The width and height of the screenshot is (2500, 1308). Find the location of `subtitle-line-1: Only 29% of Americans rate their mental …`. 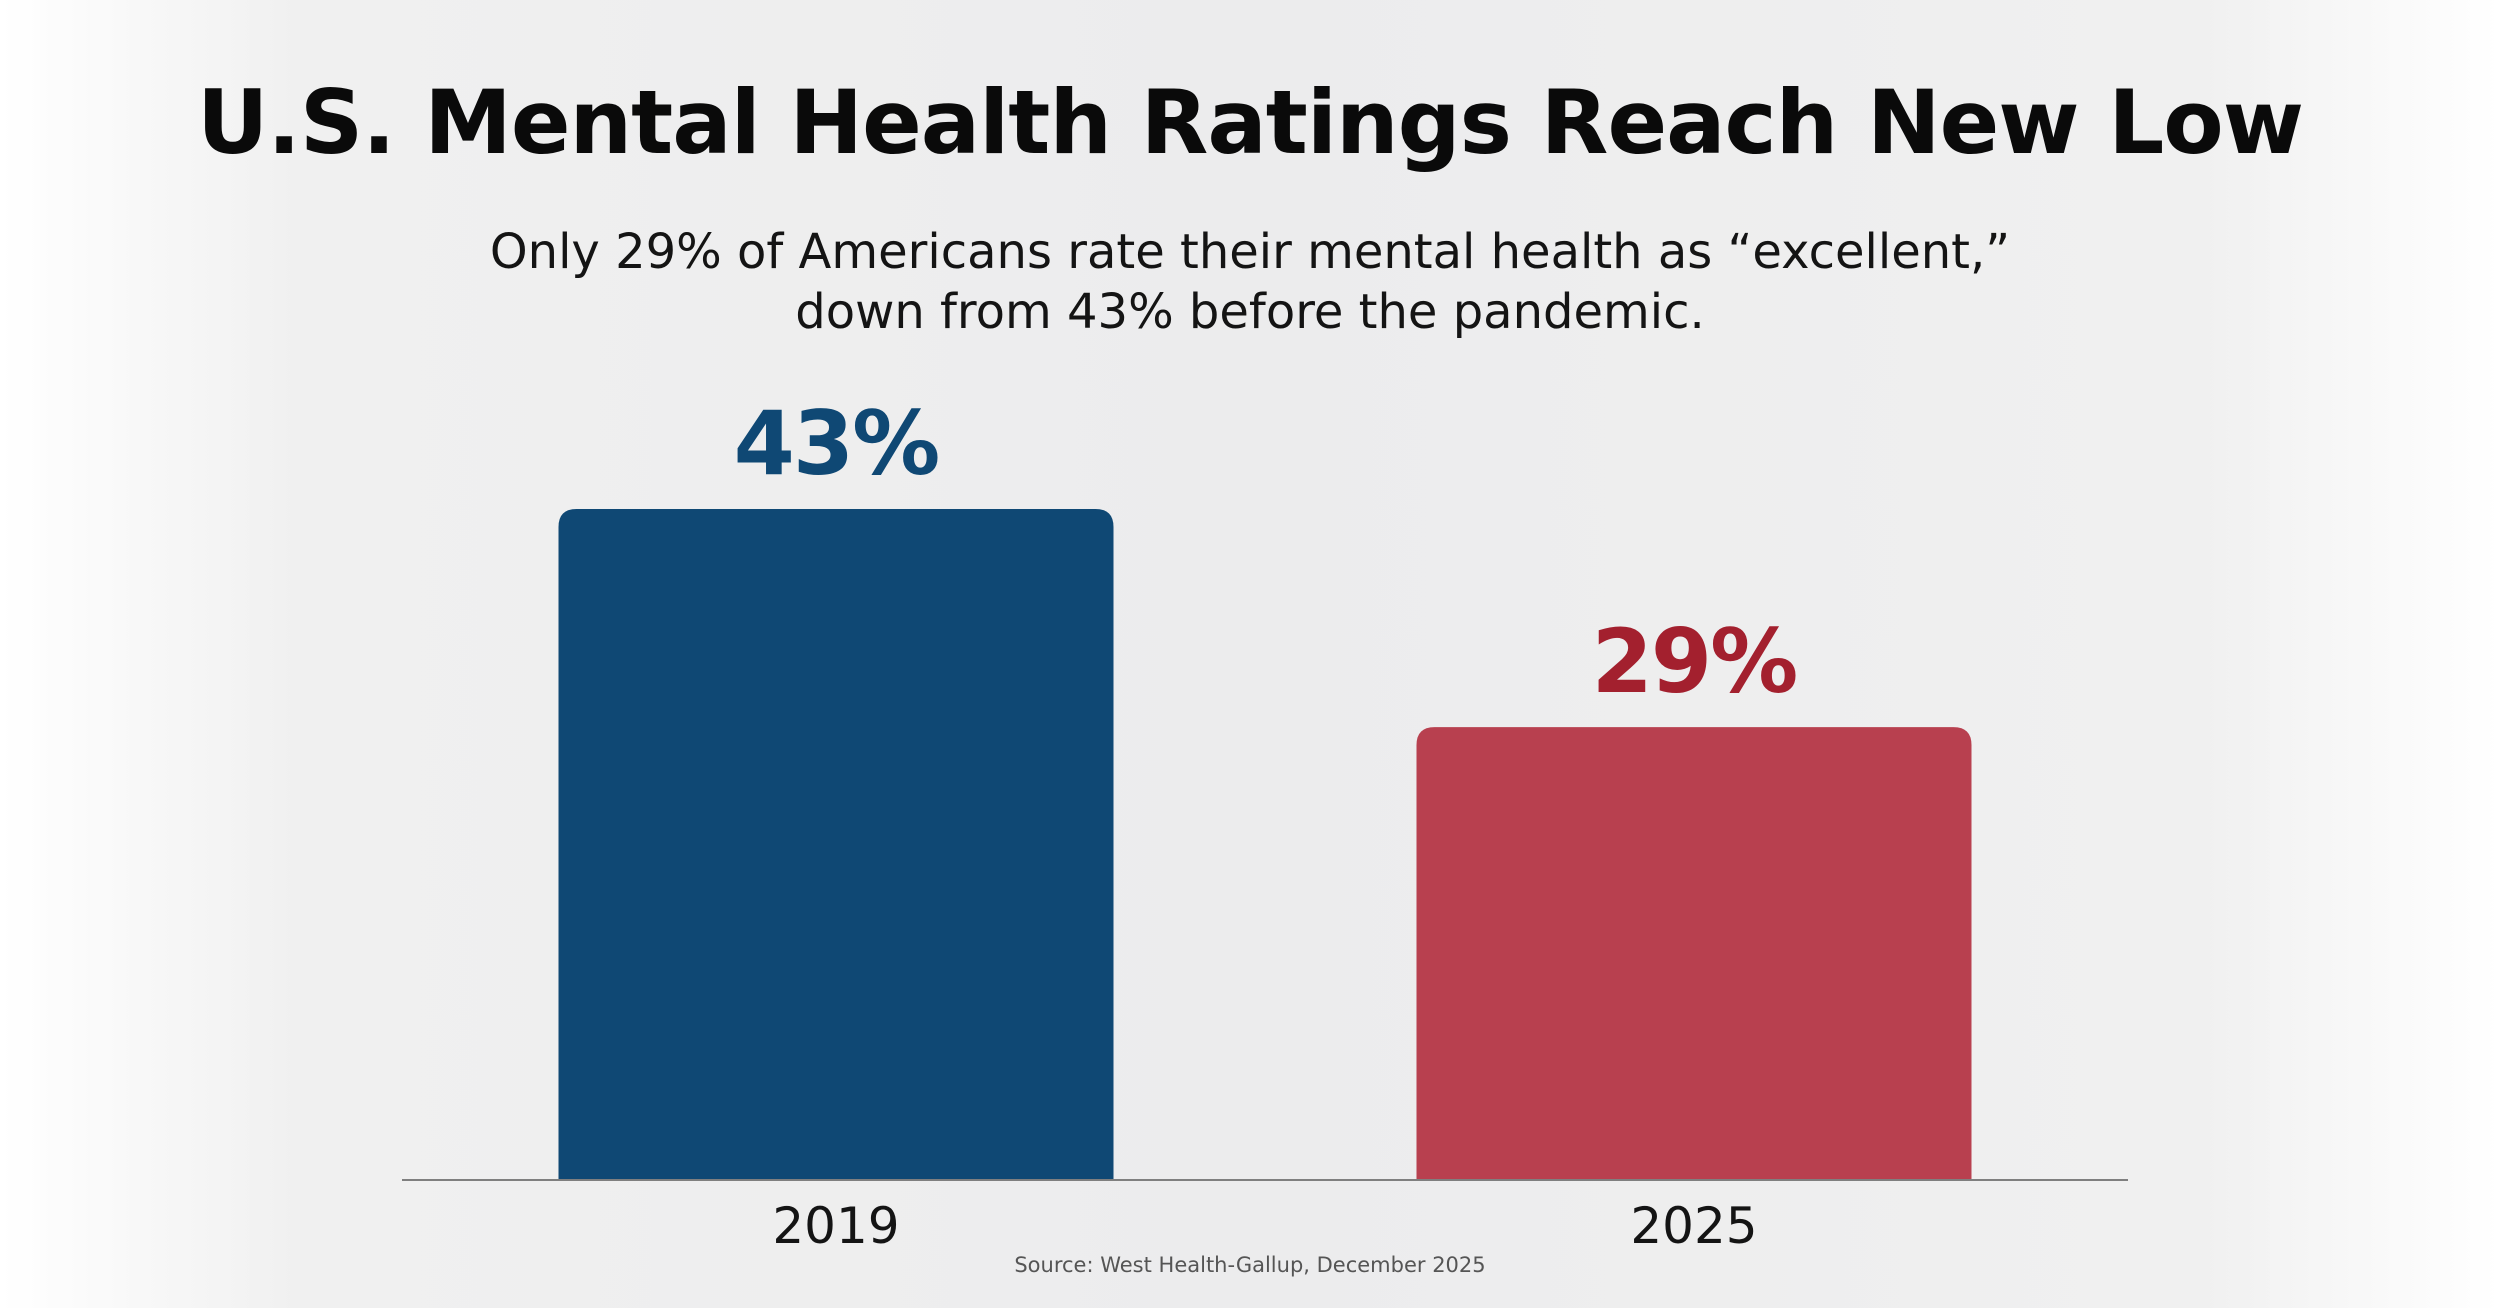

subtitle-line-1: Only 29% of Americans rate their mental … is located at coordinates (1250, 252).